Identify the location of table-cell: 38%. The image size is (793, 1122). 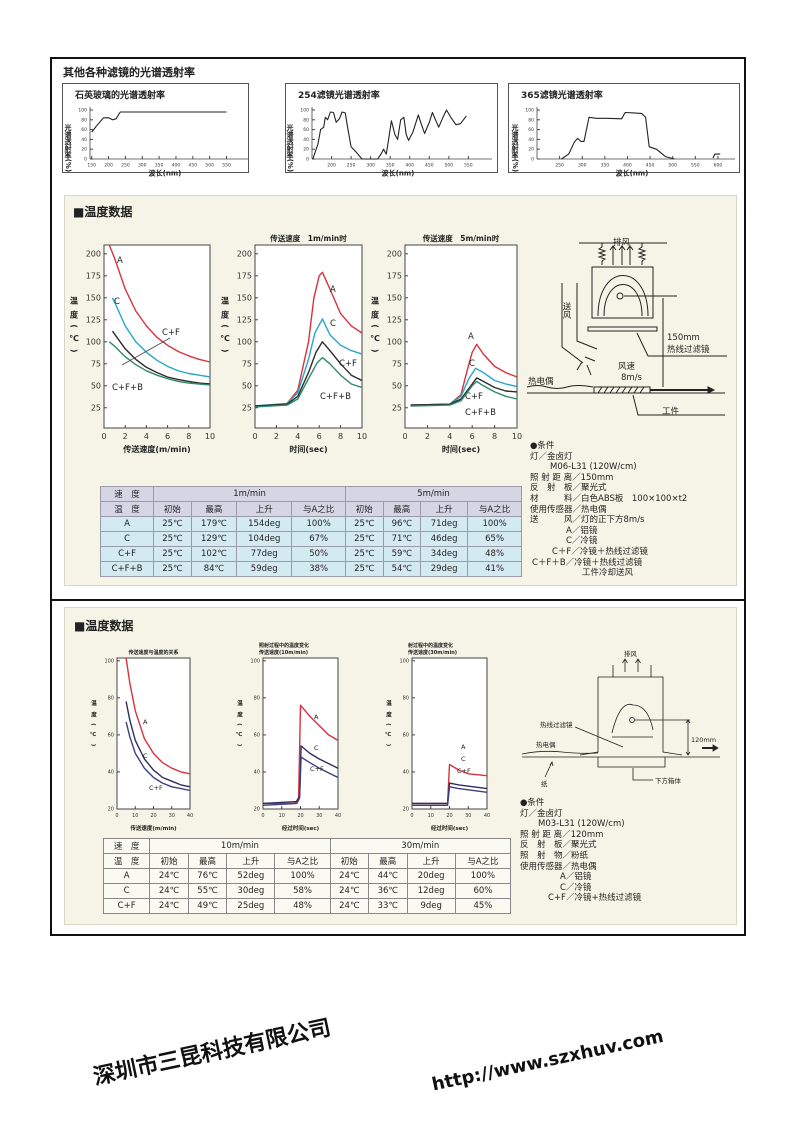
(319, 569).